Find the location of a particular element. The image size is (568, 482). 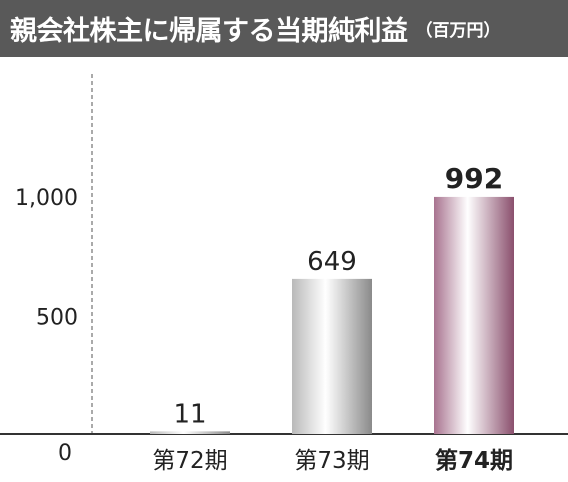

x-tick-labels: 第72期 第73期 第74期 is located at coordinates (332, 460).